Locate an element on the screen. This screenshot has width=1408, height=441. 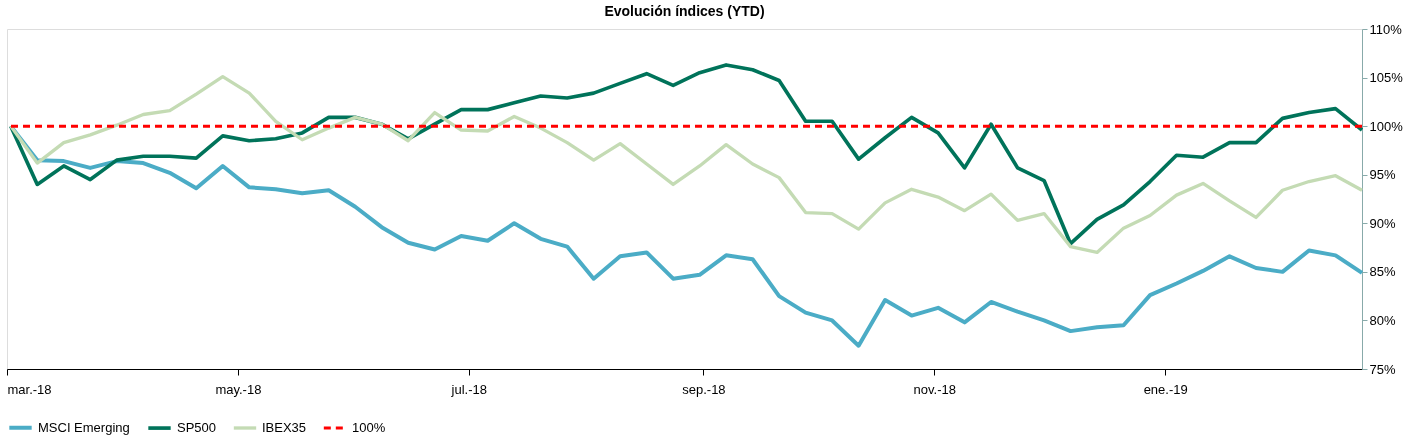
y-tick-label: 110% is located at coordinates (1386, 29).